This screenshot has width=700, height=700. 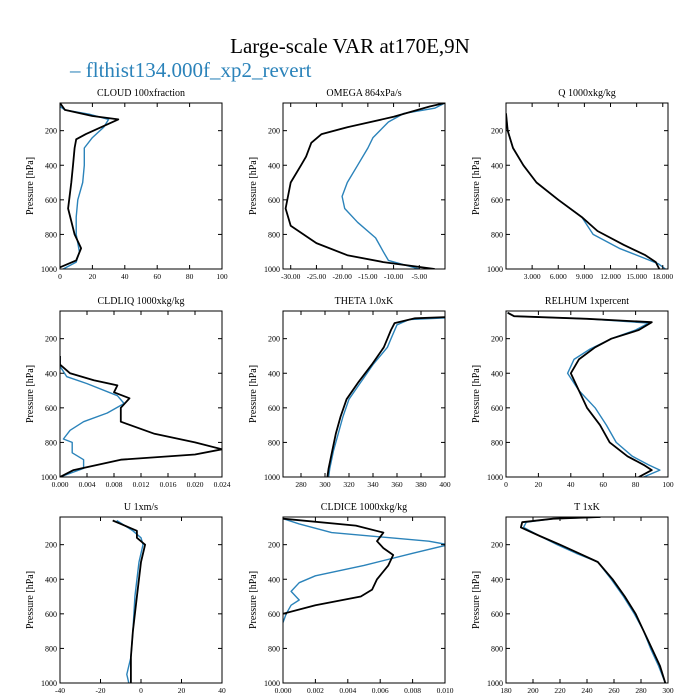 I want to click on x-tick-label: 9.000, so click(x=584, y=276).